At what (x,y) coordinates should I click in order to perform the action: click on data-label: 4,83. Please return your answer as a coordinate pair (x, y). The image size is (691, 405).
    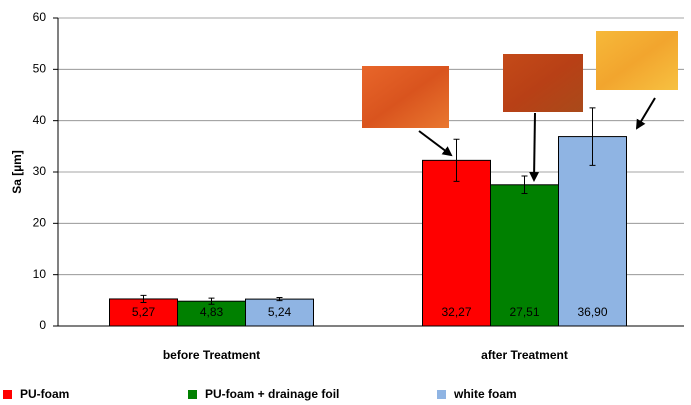
    Looking at the image, I should click on (212, 312).